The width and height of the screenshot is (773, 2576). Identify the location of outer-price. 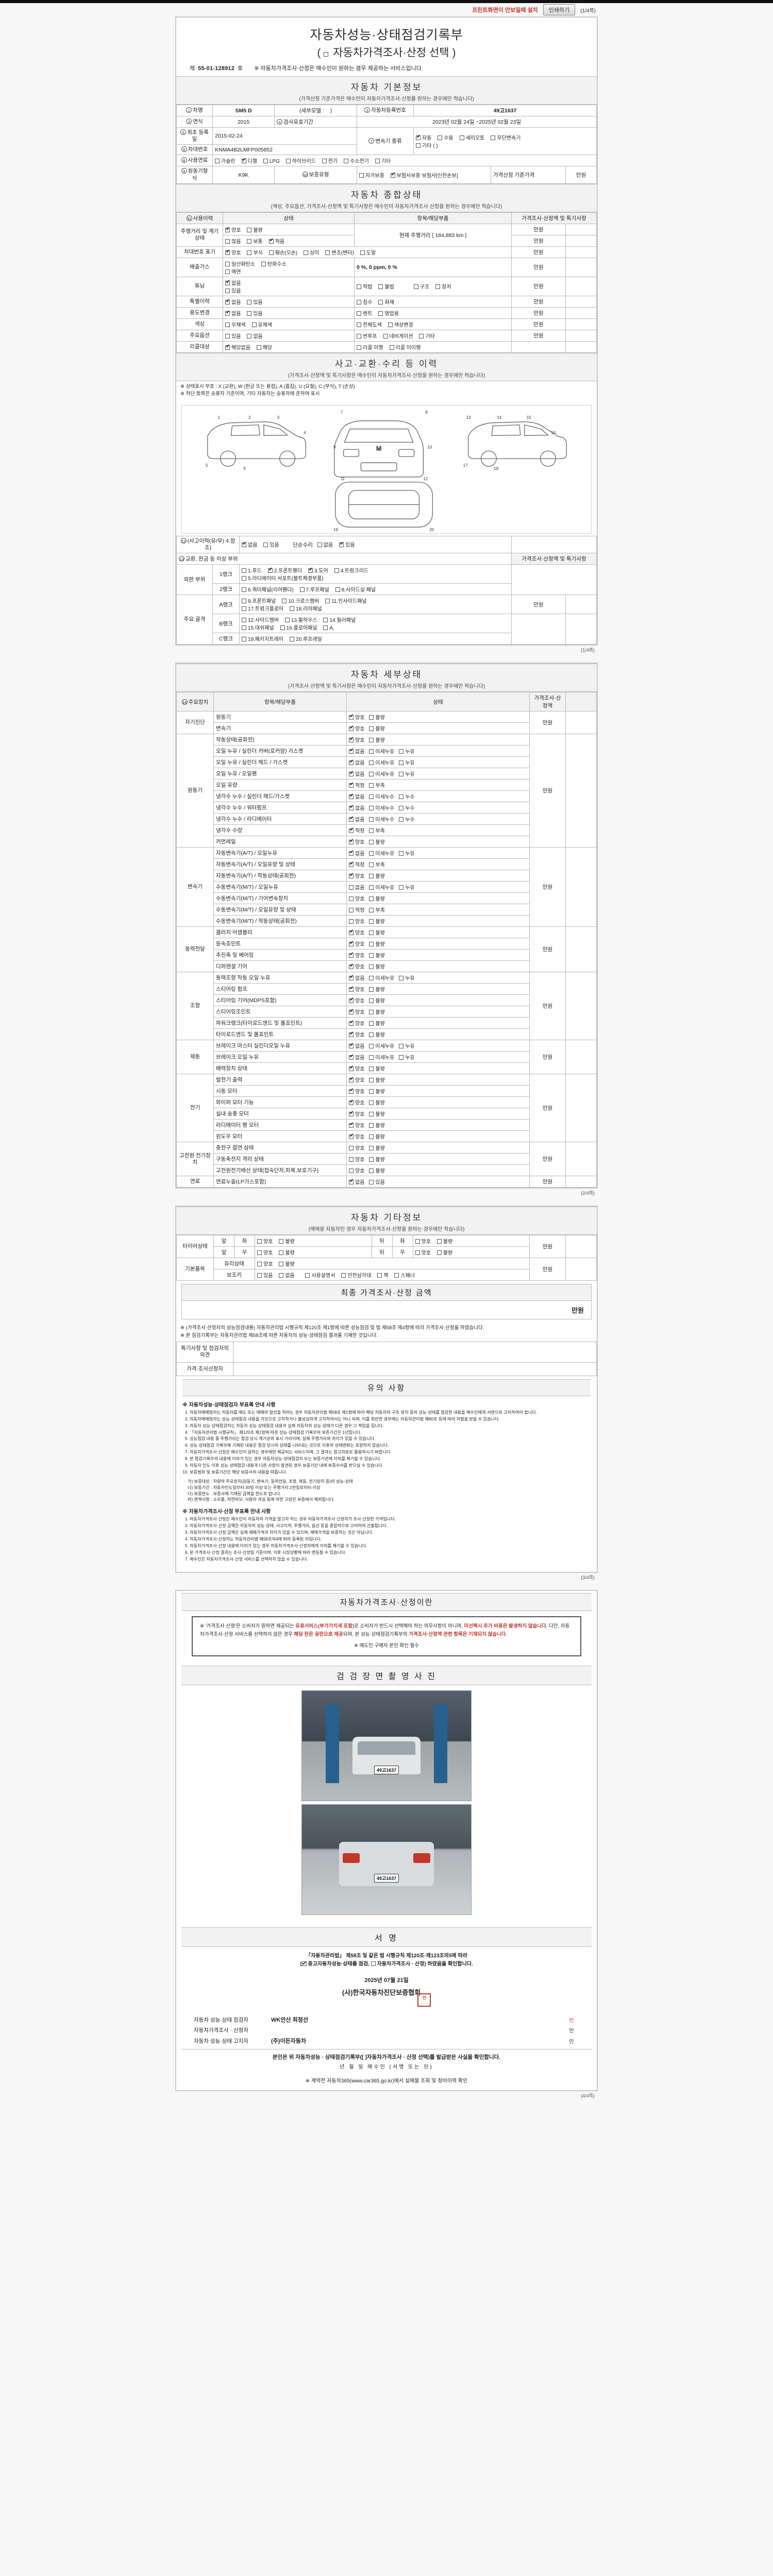
(554, 580).